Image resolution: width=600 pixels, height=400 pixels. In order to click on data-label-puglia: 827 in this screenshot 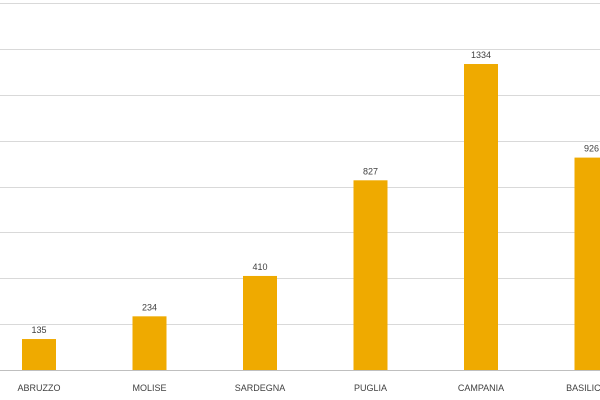, I will do `click(370, 171)`.